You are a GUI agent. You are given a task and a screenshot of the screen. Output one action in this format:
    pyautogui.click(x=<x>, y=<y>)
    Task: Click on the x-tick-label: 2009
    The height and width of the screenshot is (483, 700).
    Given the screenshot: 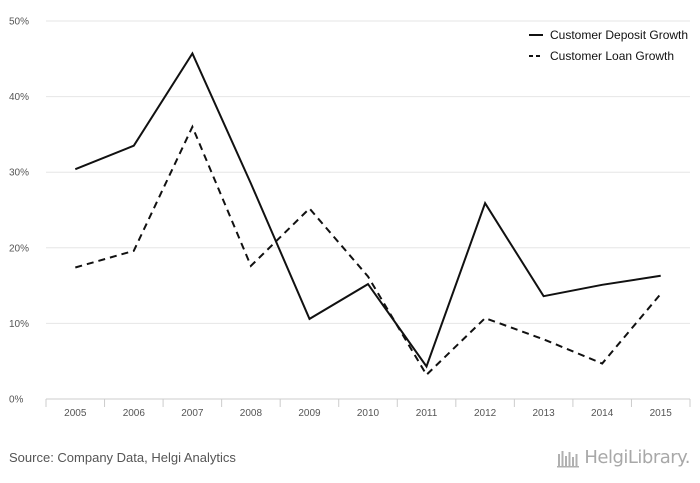 What is the action you would take?
    pyautogui.click(x=309, y=413)
    